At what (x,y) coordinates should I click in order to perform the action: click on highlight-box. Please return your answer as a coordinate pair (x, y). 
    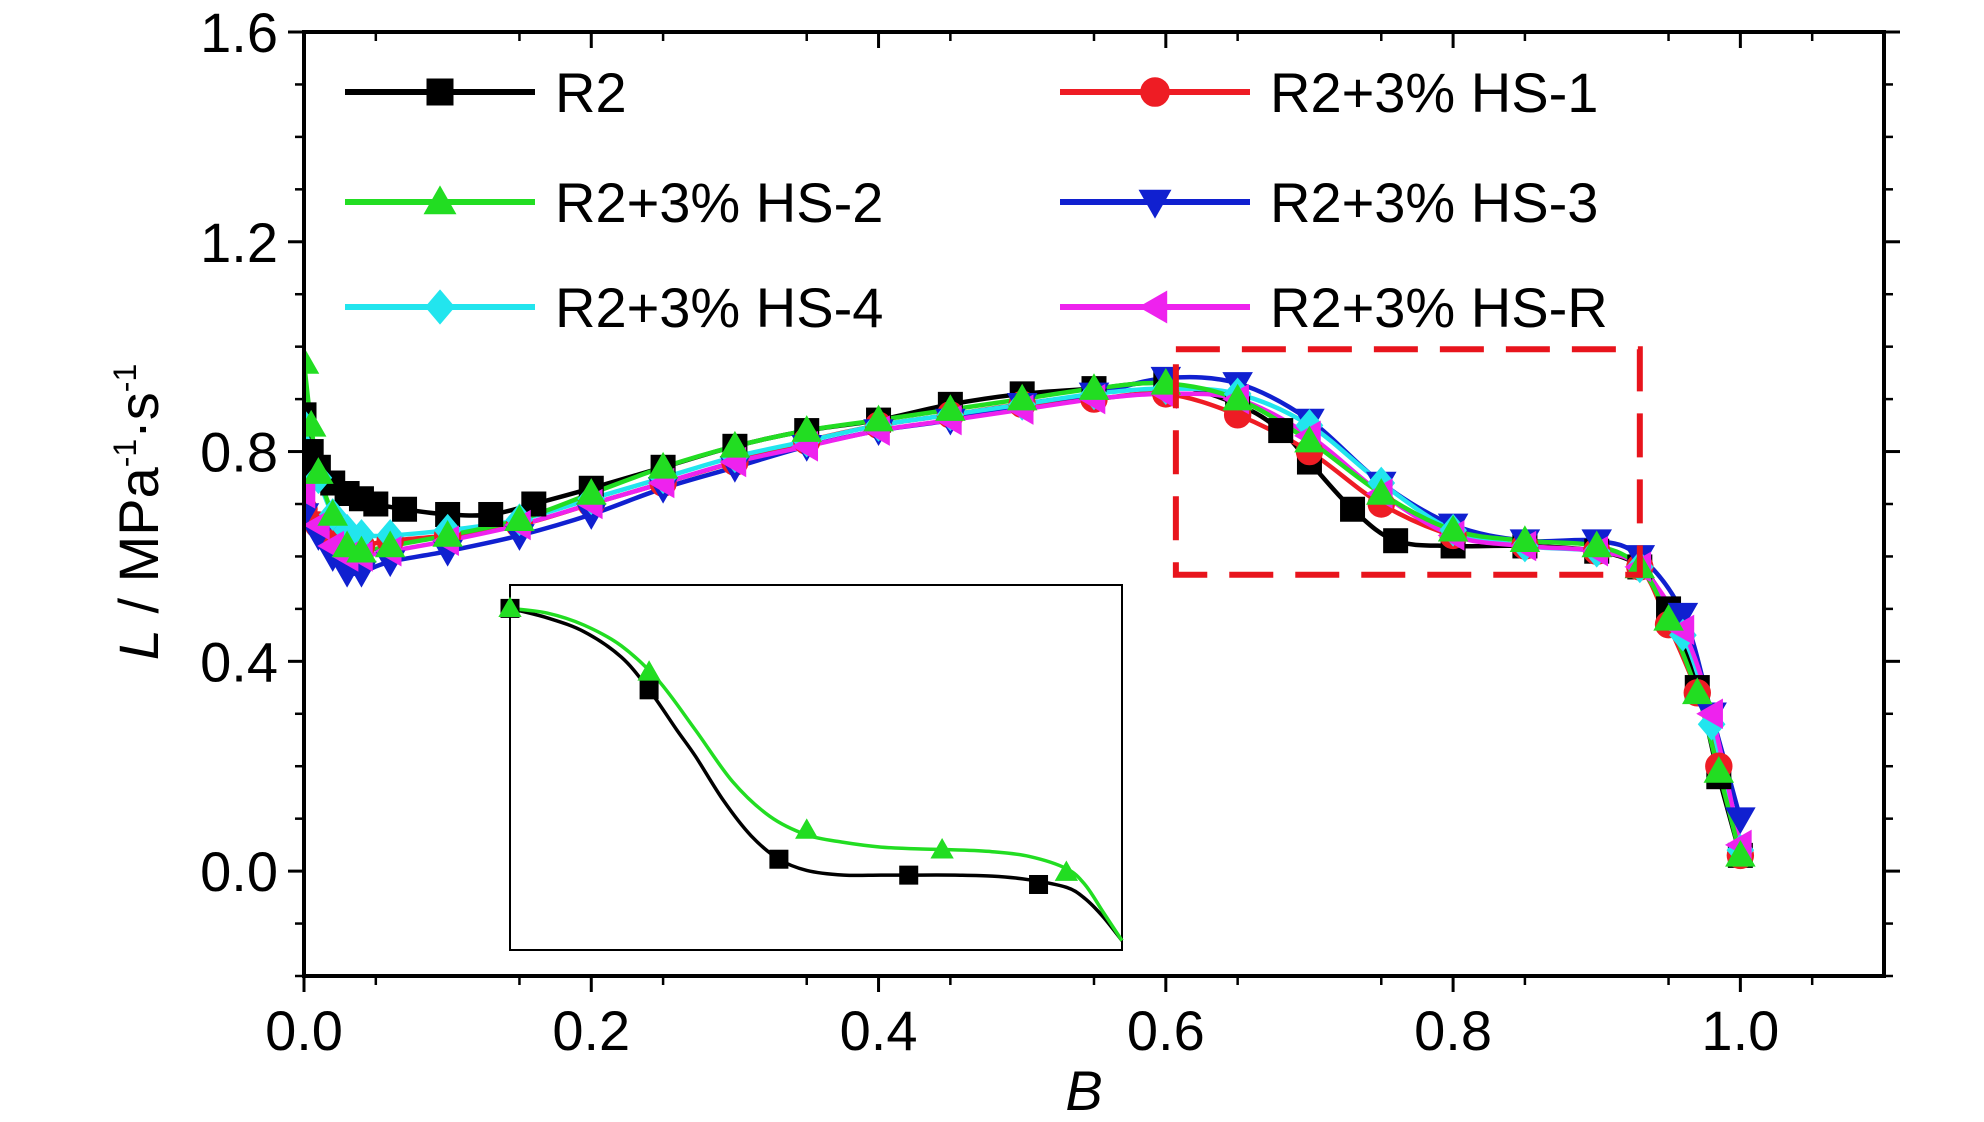
    Looking at the image, I should click on (1407, 462).